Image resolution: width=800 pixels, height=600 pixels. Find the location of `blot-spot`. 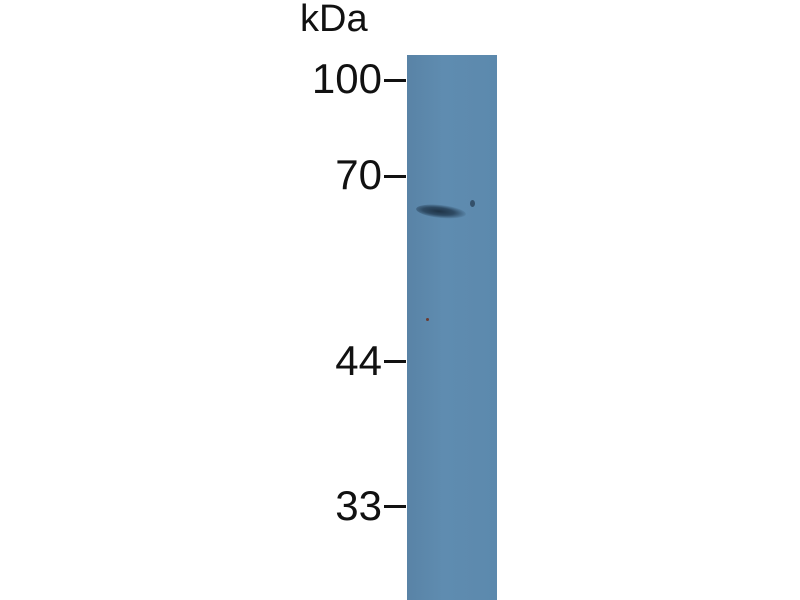

blot-spot is located at coordinates (472, 203).